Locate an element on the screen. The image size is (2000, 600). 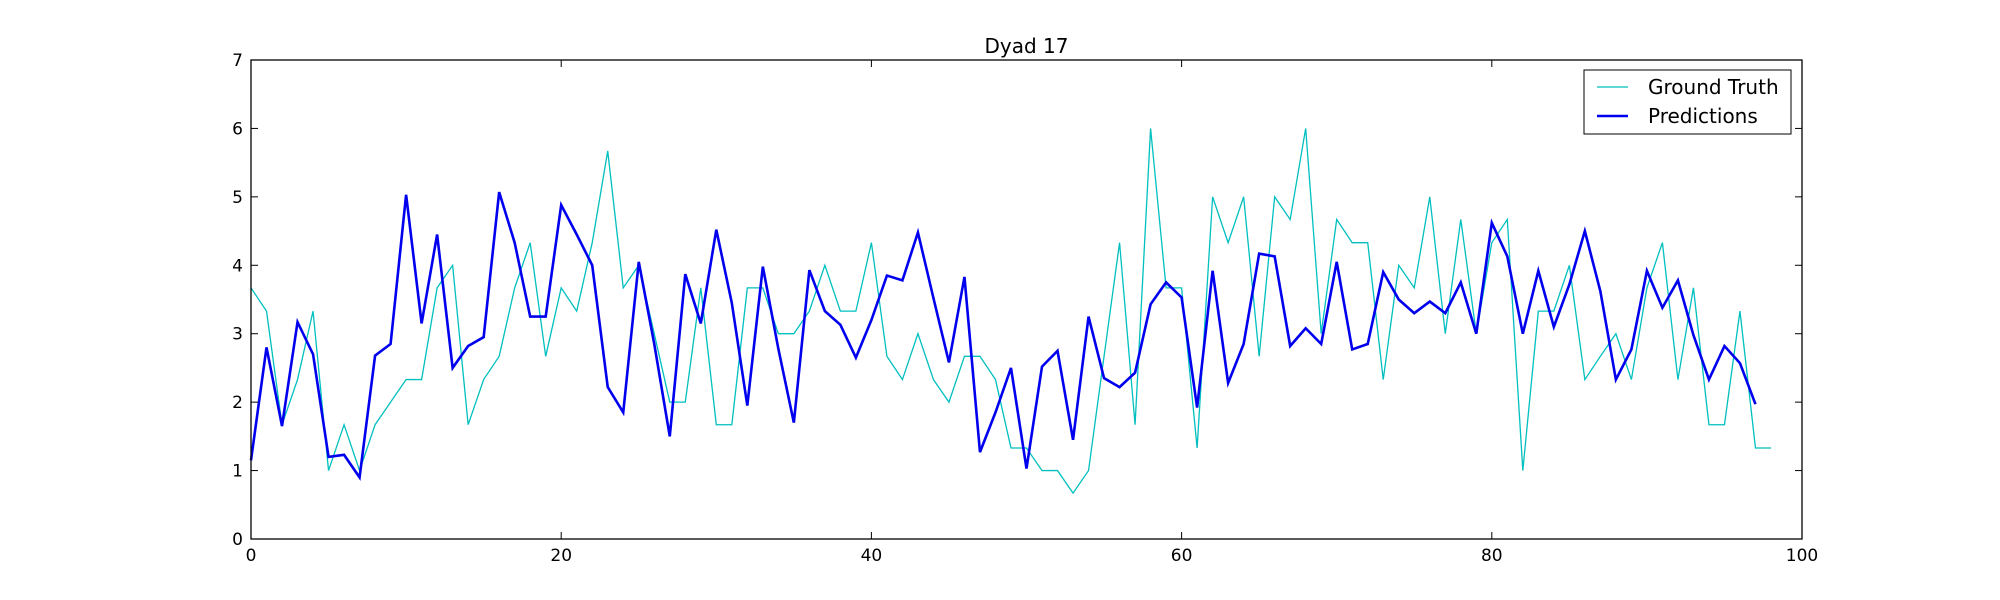
legend-label-predictions: Predictions is located at coordinates (1703, 116).